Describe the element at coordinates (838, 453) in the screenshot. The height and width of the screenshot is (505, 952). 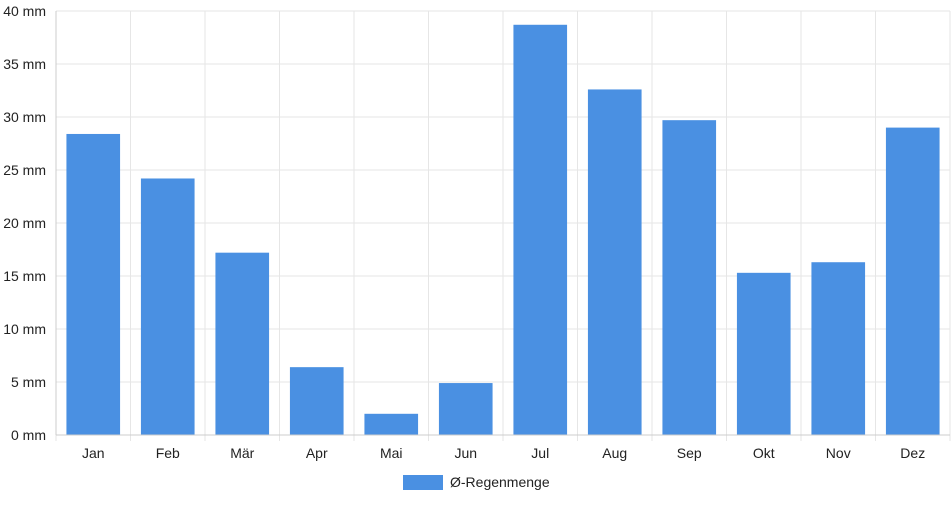
I see `x-tick-label: Nov` at that location.